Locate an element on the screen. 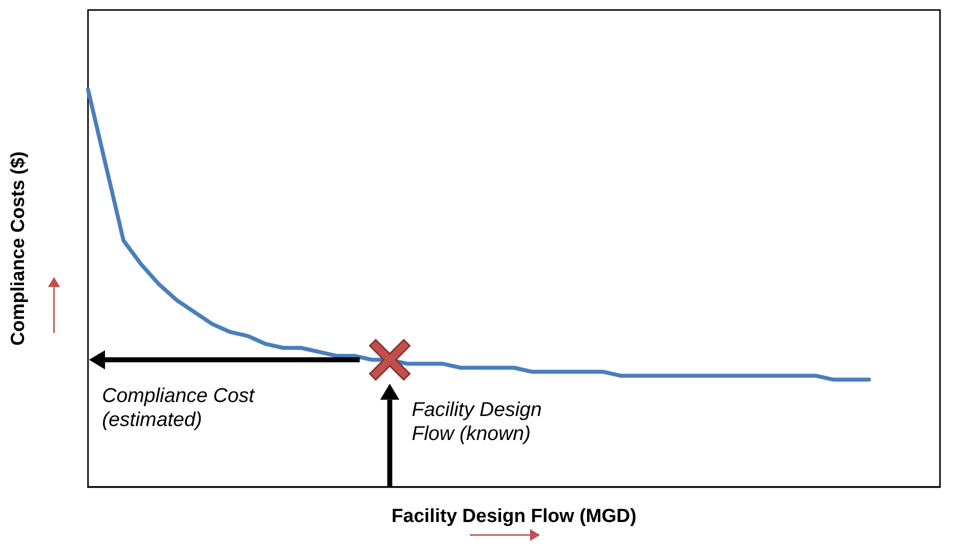 Image resolution: width=954 pixels, height=544 pixels. annotation: Facility Design Flow (known) is located at coordinates (477, 421).